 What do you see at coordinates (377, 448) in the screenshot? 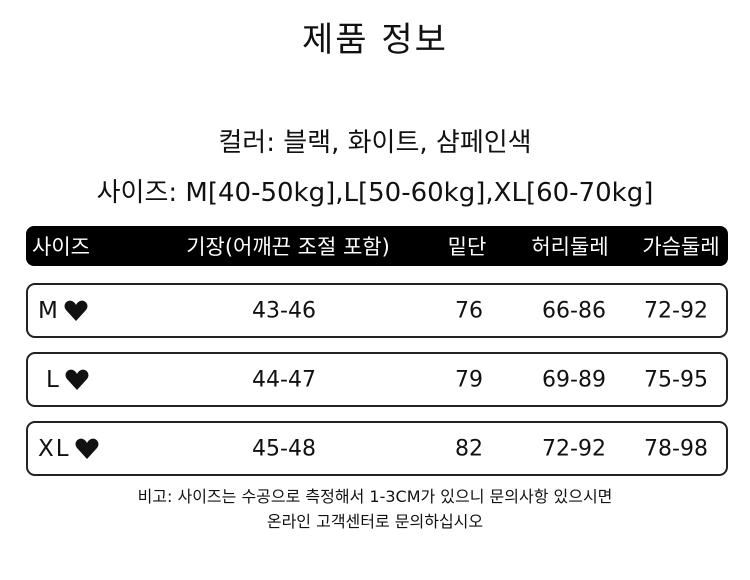
I see `table-row: XL 45-48 82 72-92 78-98` at bounding box center [377, 448].